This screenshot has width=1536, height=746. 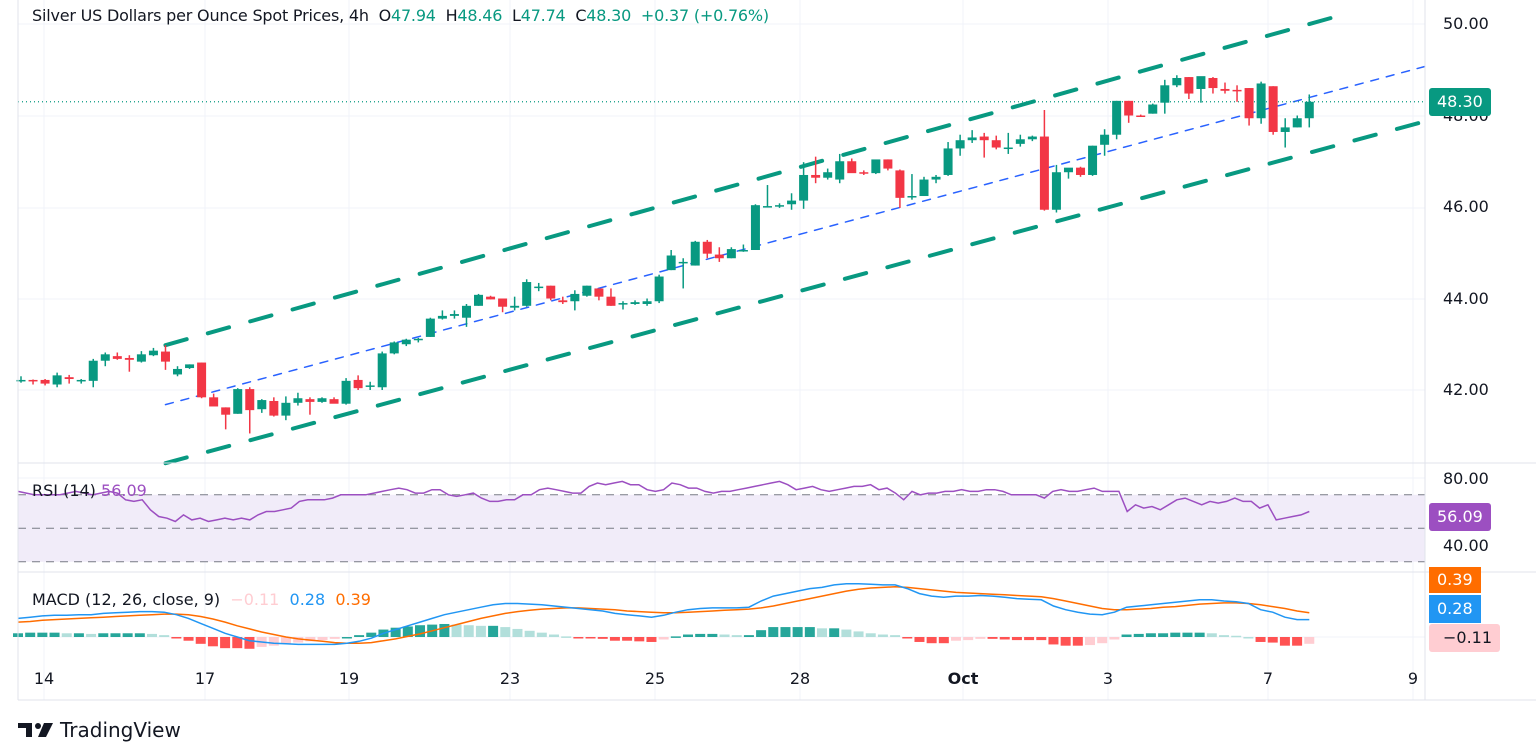 I want to click on rsi-badge: 56.09, so click(x=1460, y=517).